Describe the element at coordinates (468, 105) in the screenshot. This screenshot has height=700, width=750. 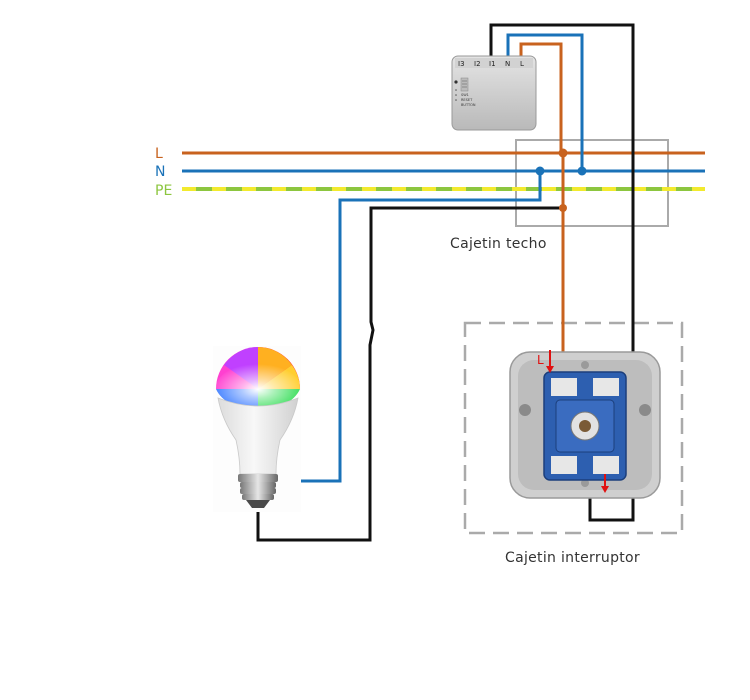
I see `module-mark: BUTTON` at that location.